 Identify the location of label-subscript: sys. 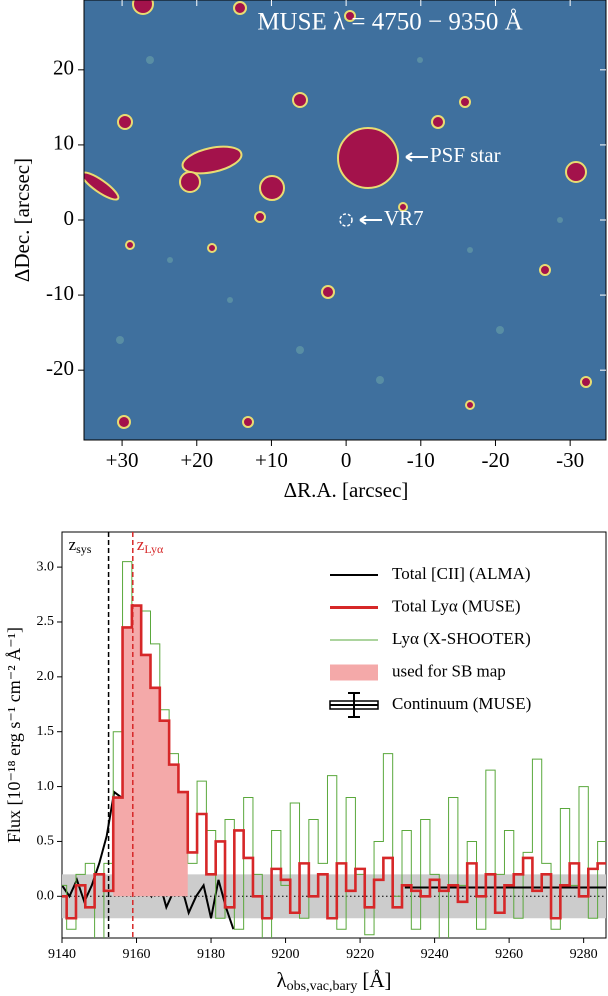
(84, 549).